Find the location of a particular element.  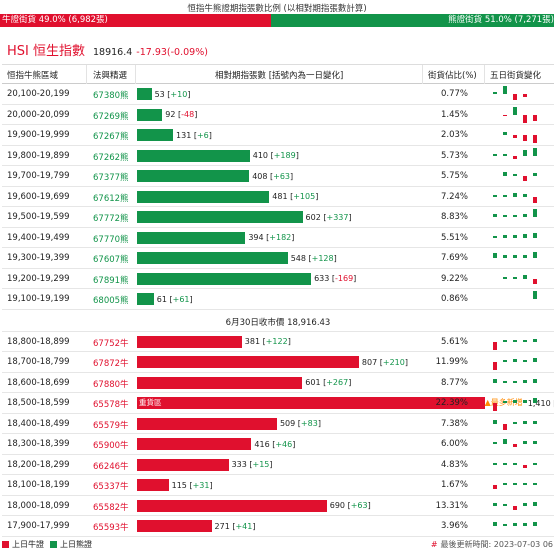

product-code-link: 67770熊 is located at coordinates (111, 239).